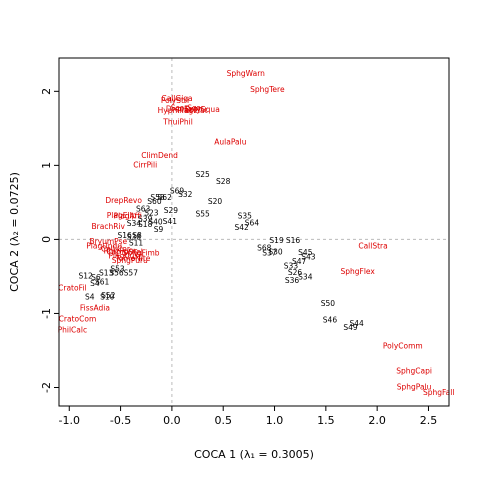  Describe the element at coordinates (157, 197) in the screenshot. I see `site-label: S58` at that location.